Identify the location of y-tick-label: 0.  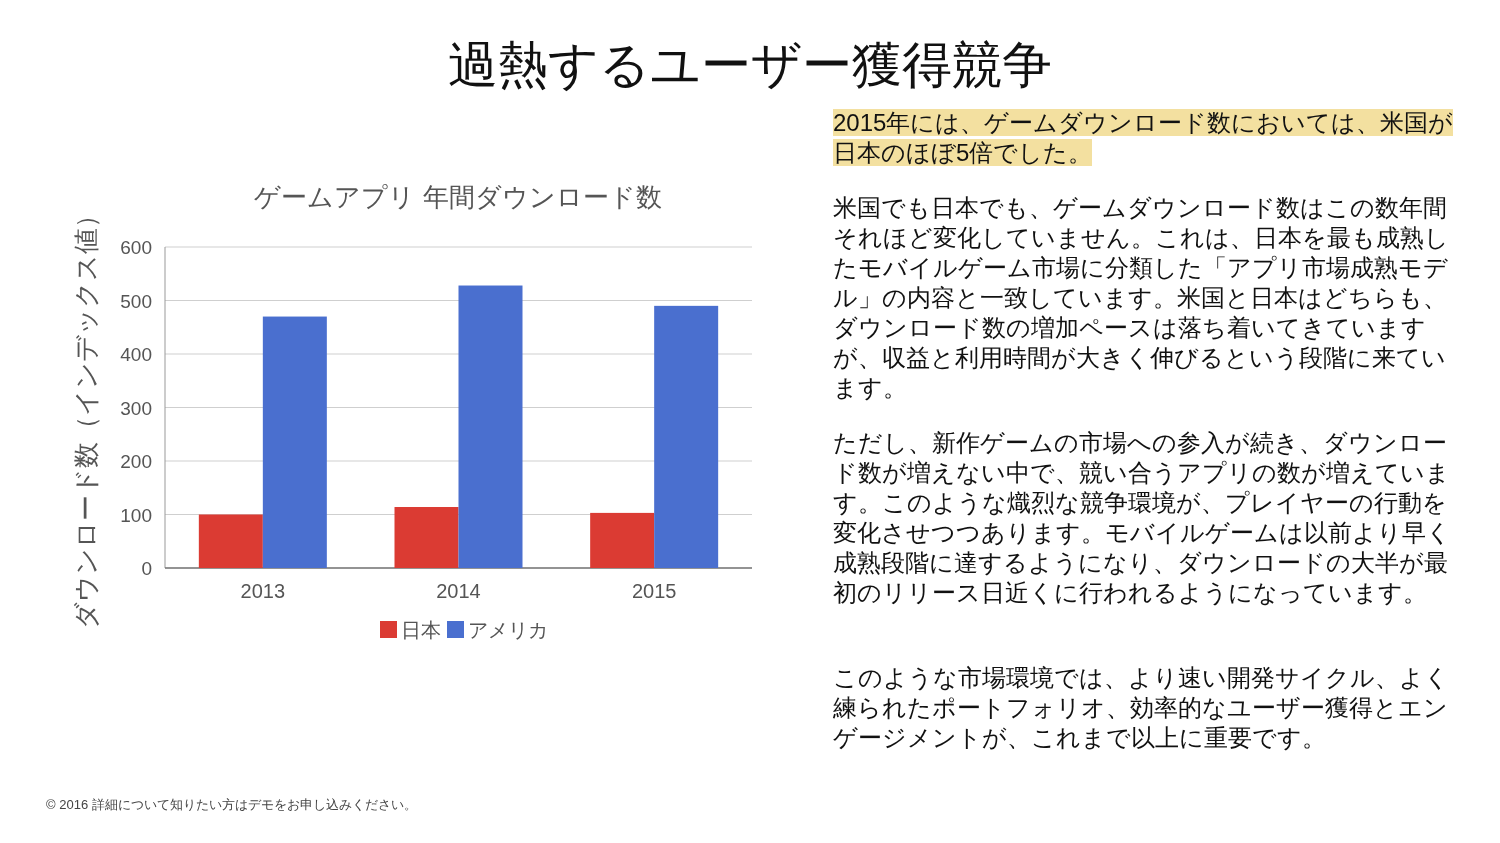
(146, 568).